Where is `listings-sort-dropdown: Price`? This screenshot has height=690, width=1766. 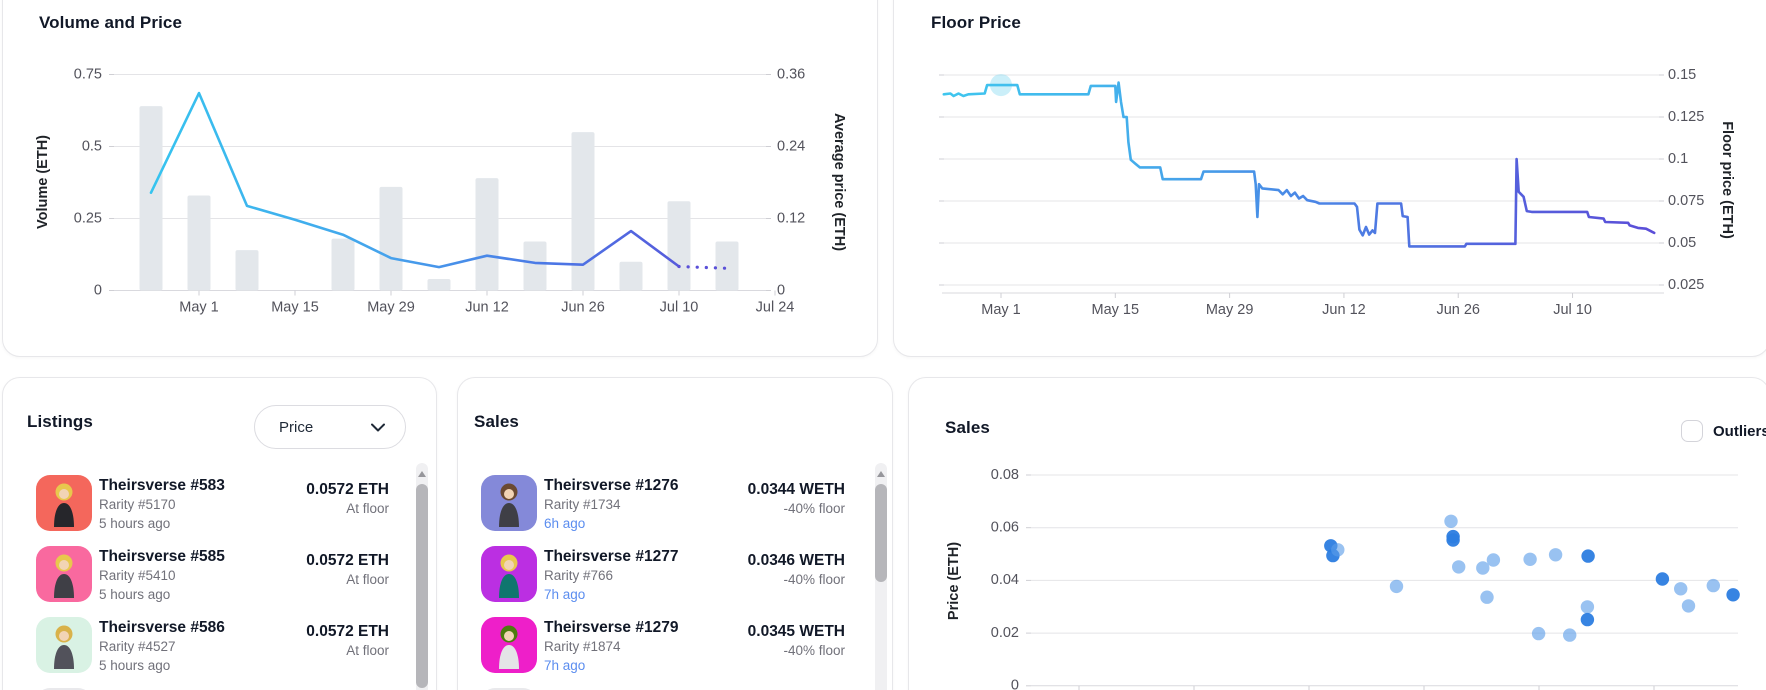
listings-sort-dropdown: Price is located at coordinates (330, 427).